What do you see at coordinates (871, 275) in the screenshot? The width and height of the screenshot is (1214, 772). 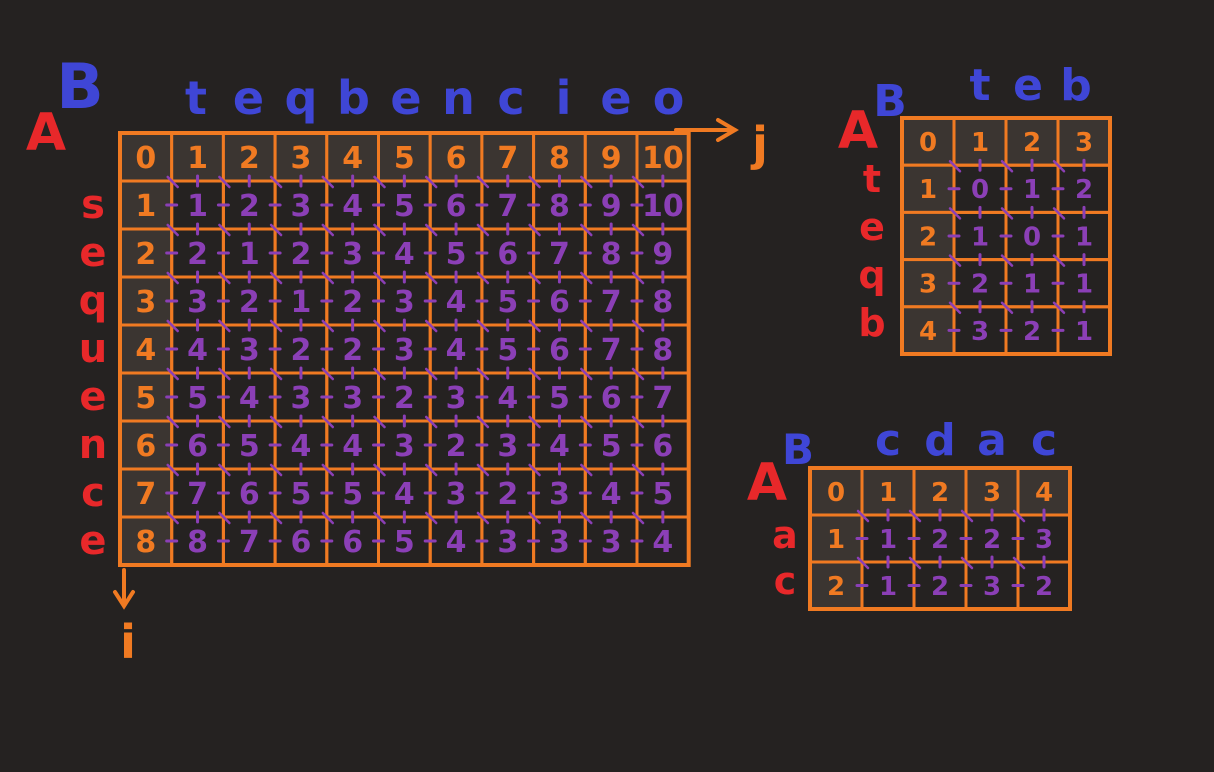 I see `string-a-char: q` at bounding box center [871, 275].